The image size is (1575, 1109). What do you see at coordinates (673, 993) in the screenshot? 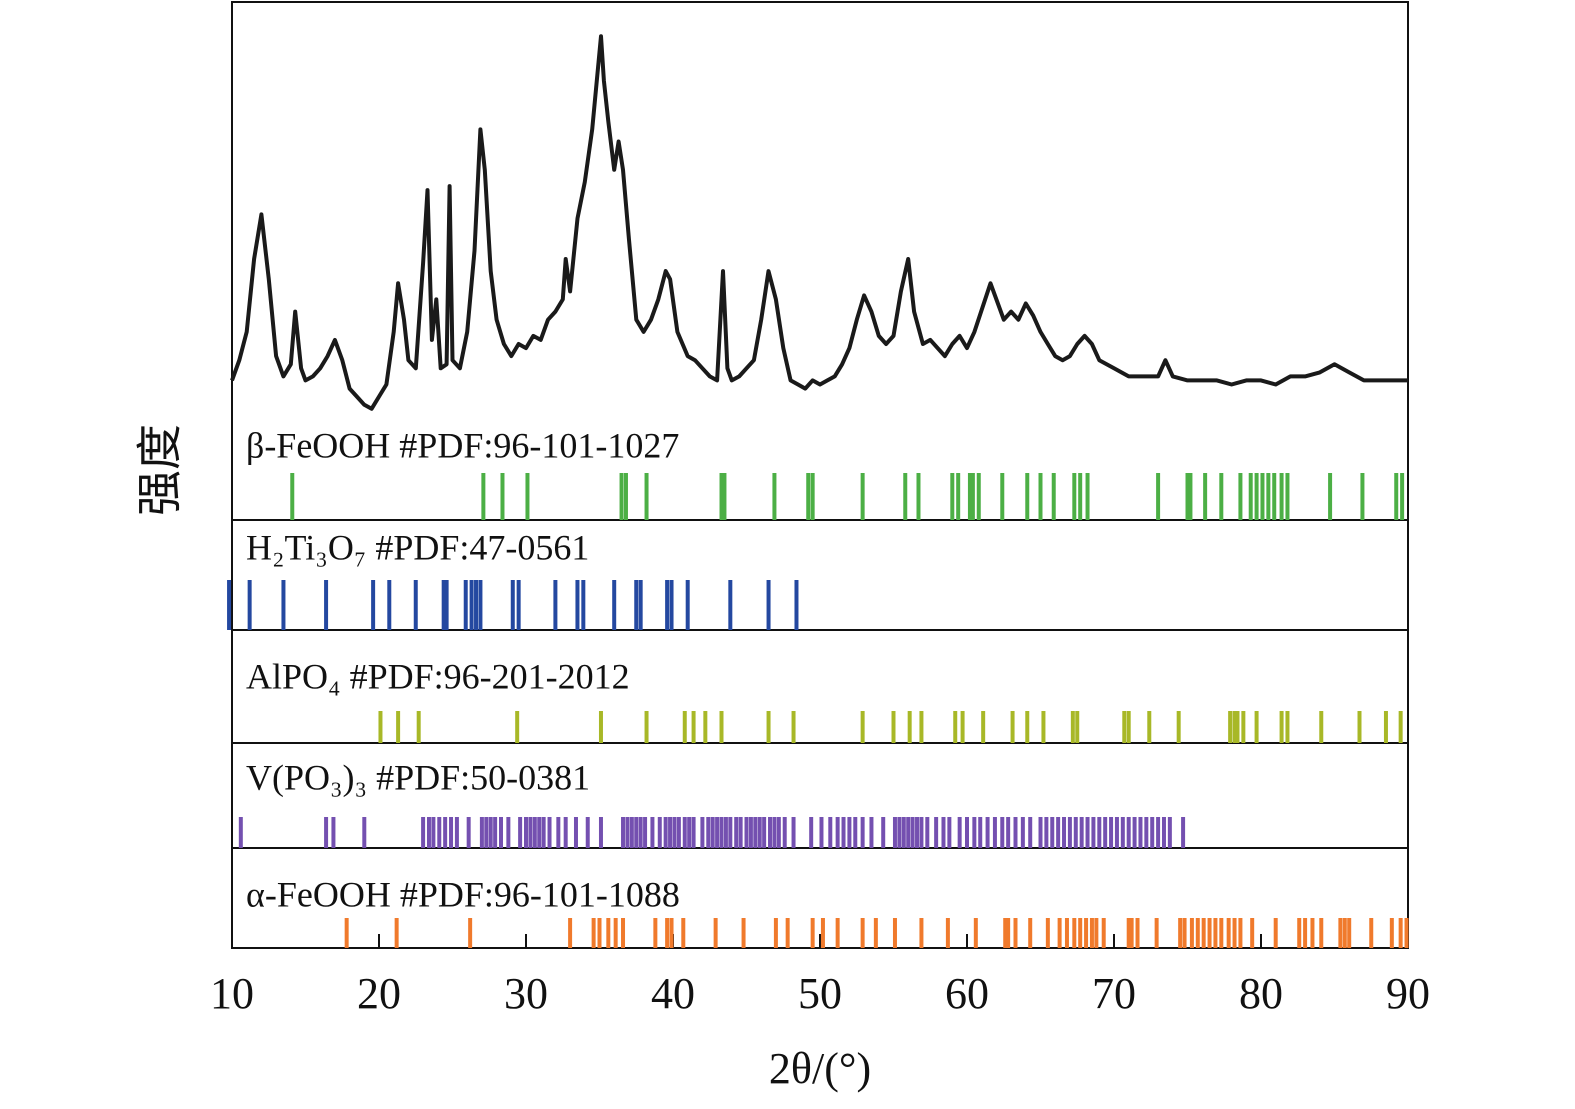
I see `x-tick-label: 40` at bounding box center [673, 993].